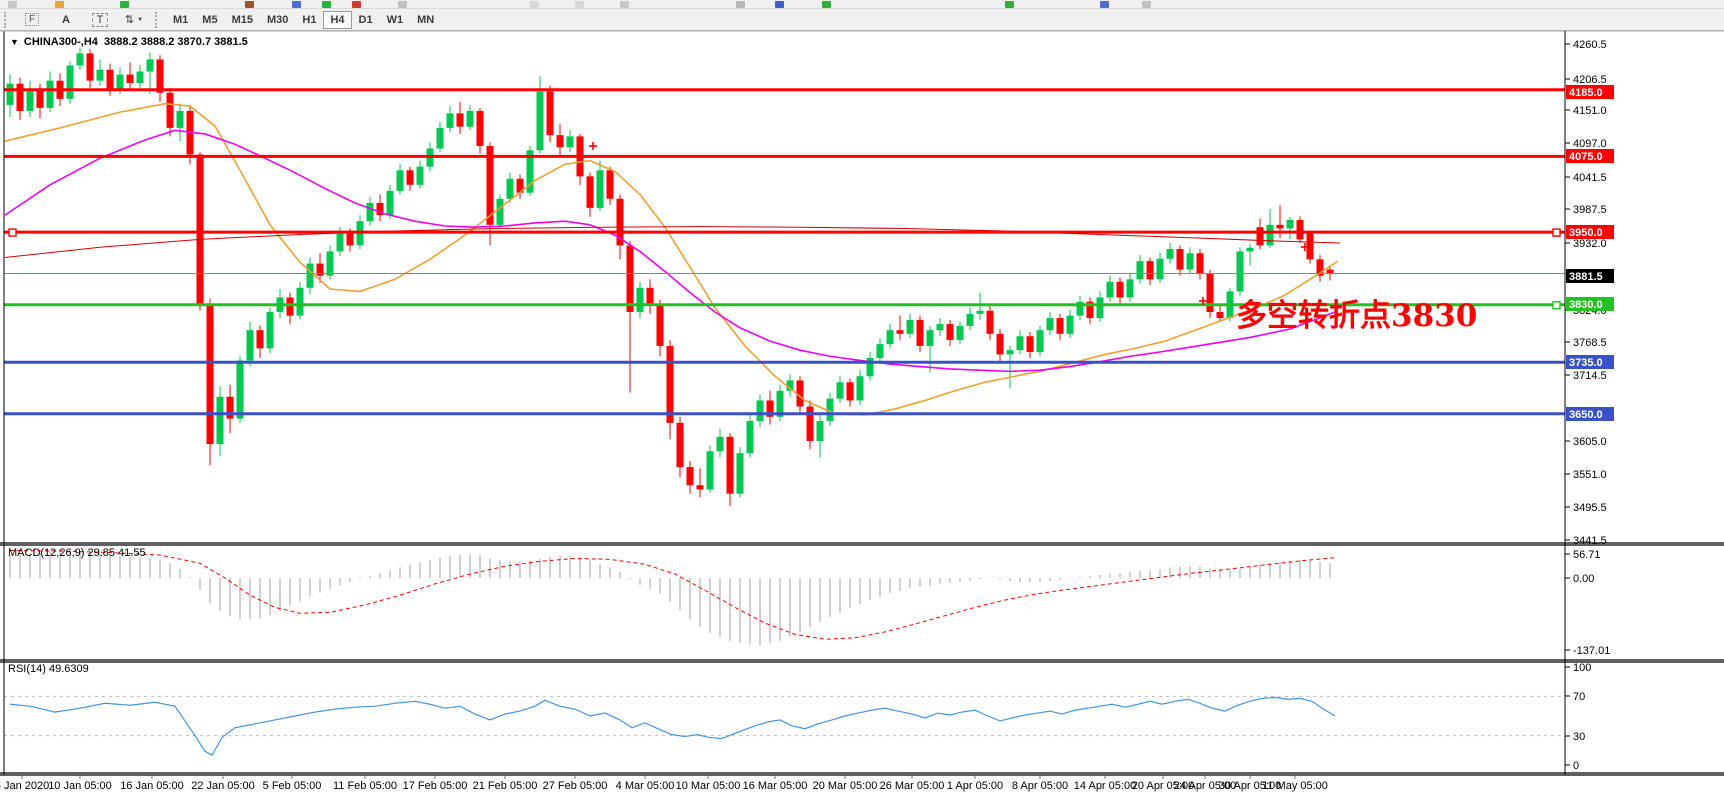 The width and height of the screenshot is (1724, 793). What do you see at coordinates (912, 786) in the screenshot?
I see `time-axis-label: 26 Mar 05:00` at bounding box center [912, 786].